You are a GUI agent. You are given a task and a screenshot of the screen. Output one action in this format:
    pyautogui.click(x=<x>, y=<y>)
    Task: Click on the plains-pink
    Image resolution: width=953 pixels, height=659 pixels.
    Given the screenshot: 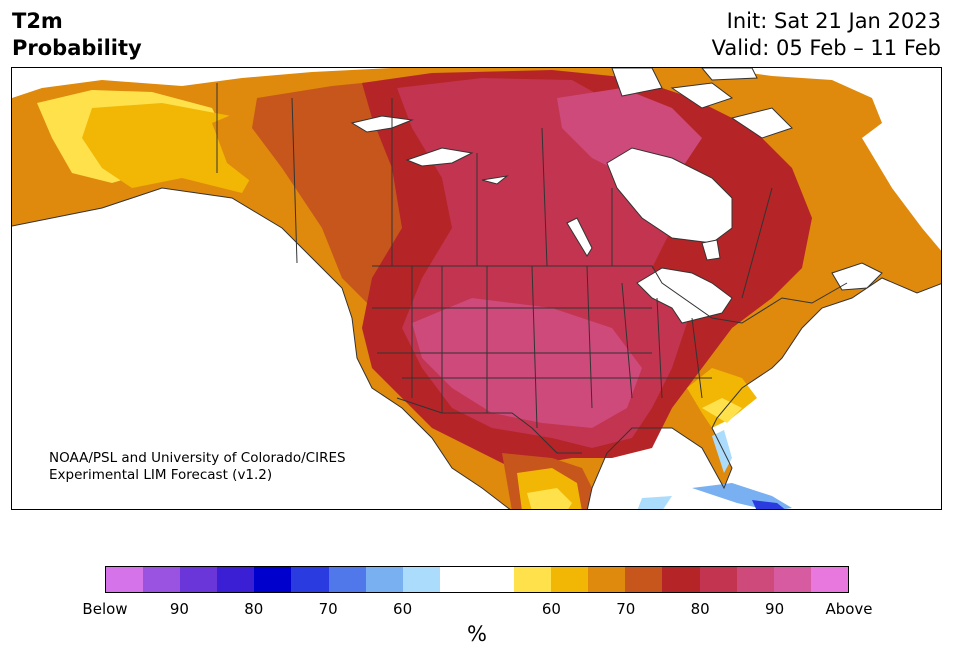 What is the action you would take?
    pyautogui.click(x=527, y=363)
    